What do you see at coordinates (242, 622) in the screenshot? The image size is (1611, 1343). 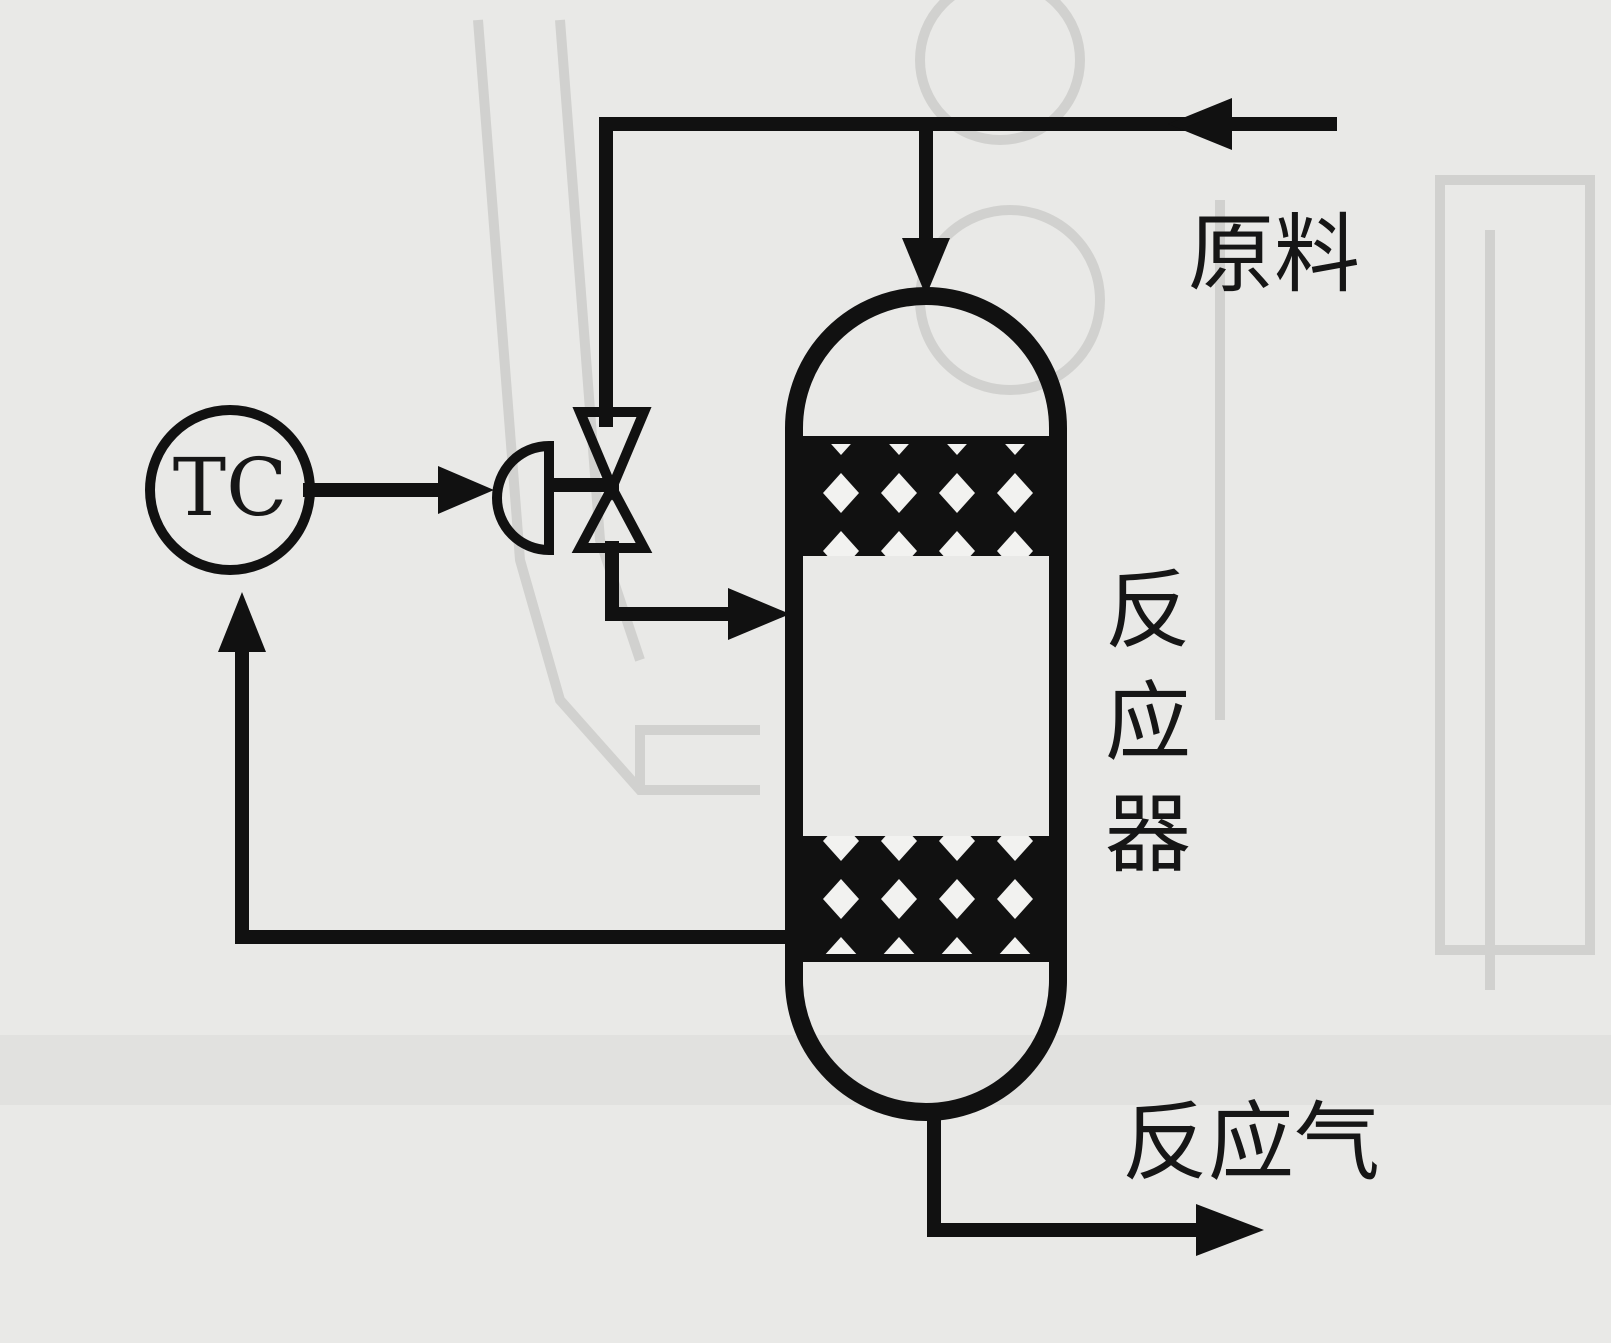 I see `measurement-arrowhead` at bounding box center [242, 622].